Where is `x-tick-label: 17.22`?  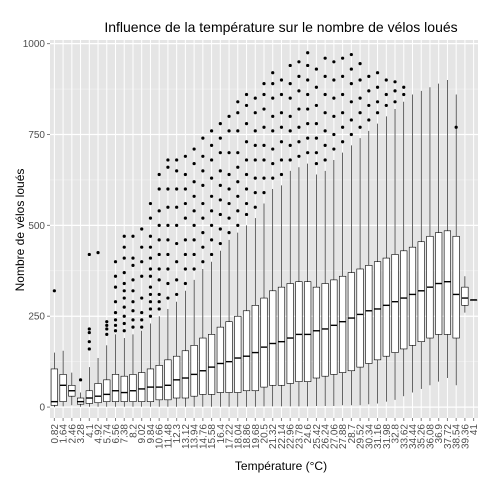 x-tick-label: 17.22 is located at coordinates (230, 436).